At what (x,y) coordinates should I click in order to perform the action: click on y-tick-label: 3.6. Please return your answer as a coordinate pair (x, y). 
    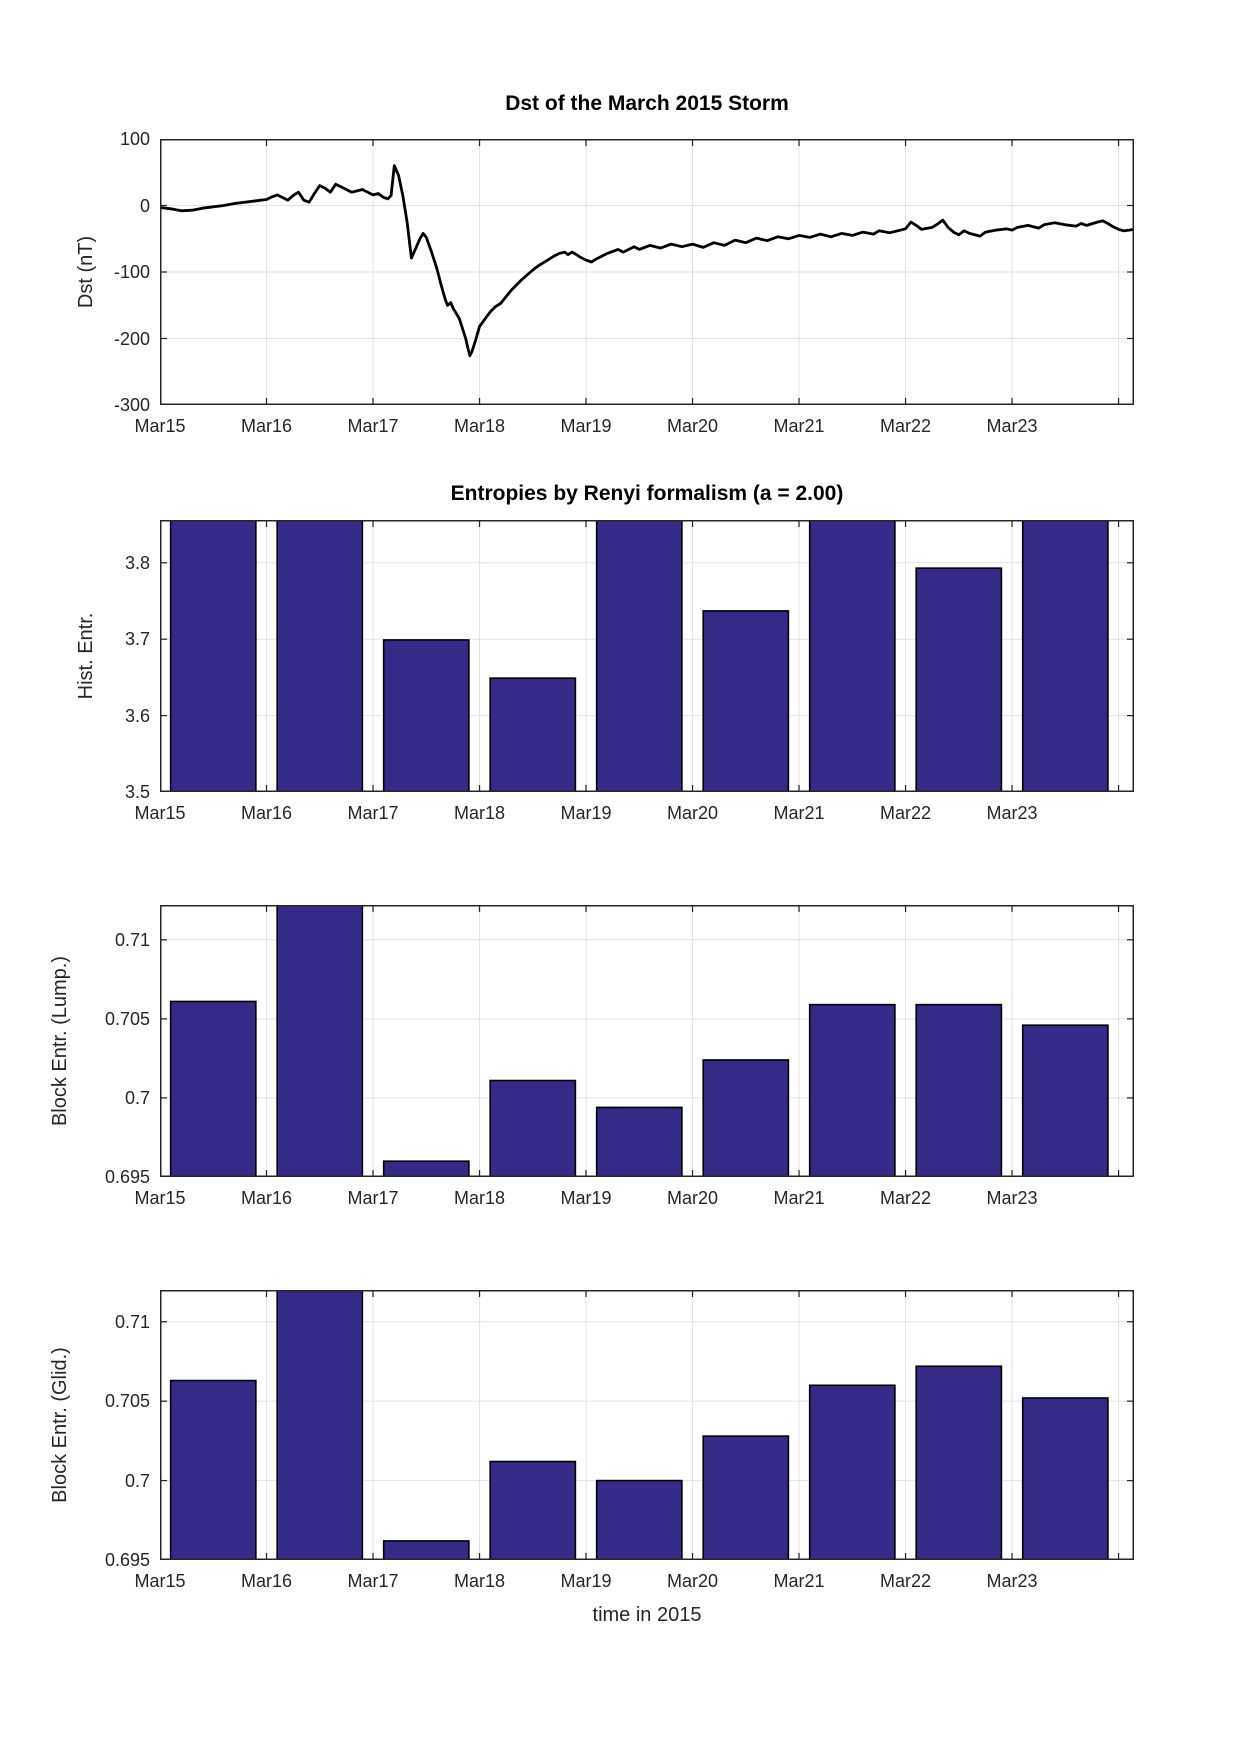
    Looking at the image, I should click on (137, 715).